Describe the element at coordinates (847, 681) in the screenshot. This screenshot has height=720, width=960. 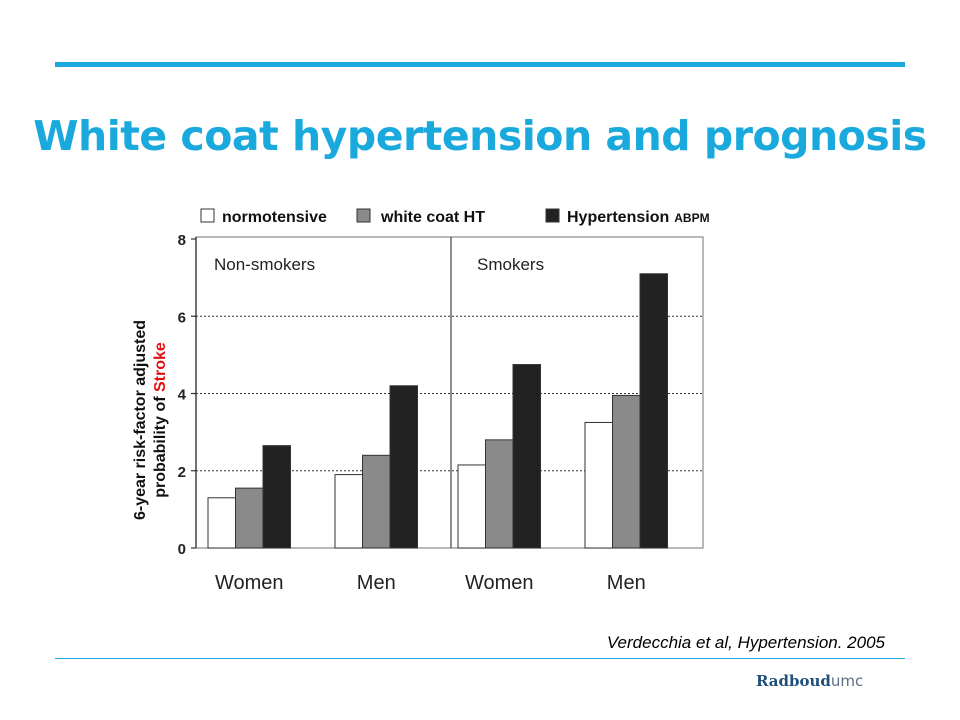
I see `logo-suffix: umc` at that location.